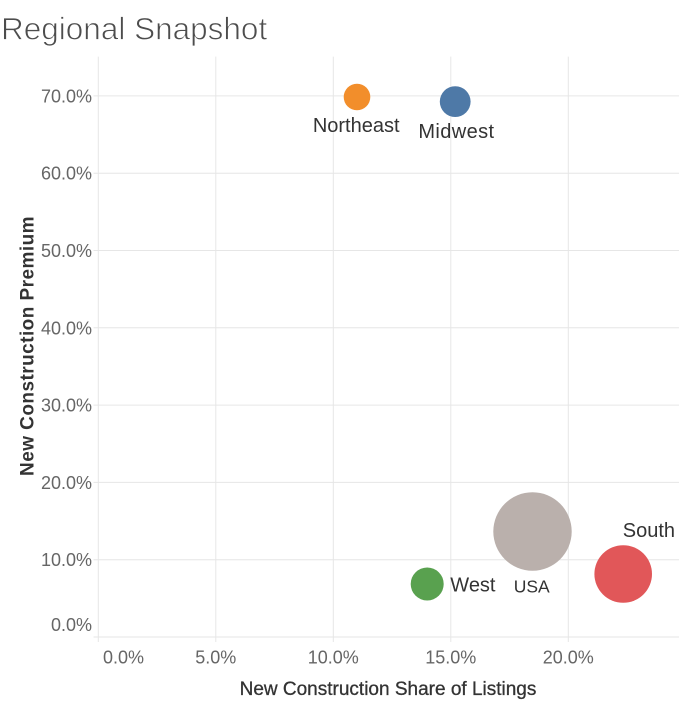  I want to click on svg-text: Northeast, so click(356, 126).